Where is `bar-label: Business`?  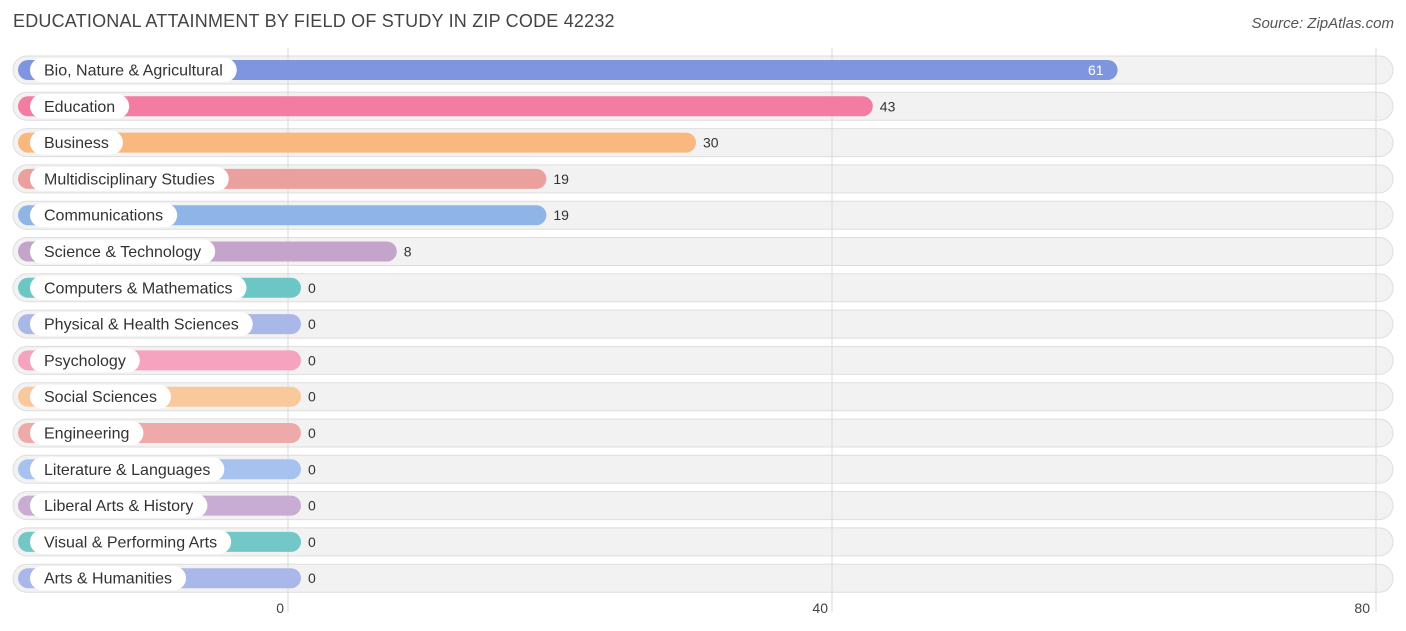
bar-label: Business is located at coordinates (76, 143).